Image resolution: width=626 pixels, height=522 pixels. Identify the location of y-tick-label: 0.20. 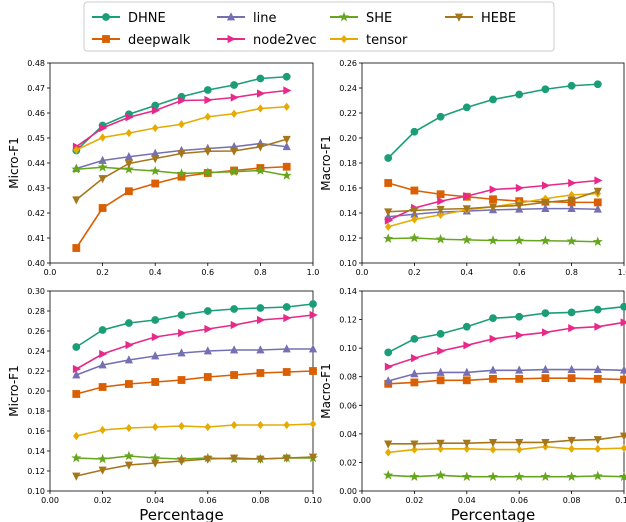
(348, 138).